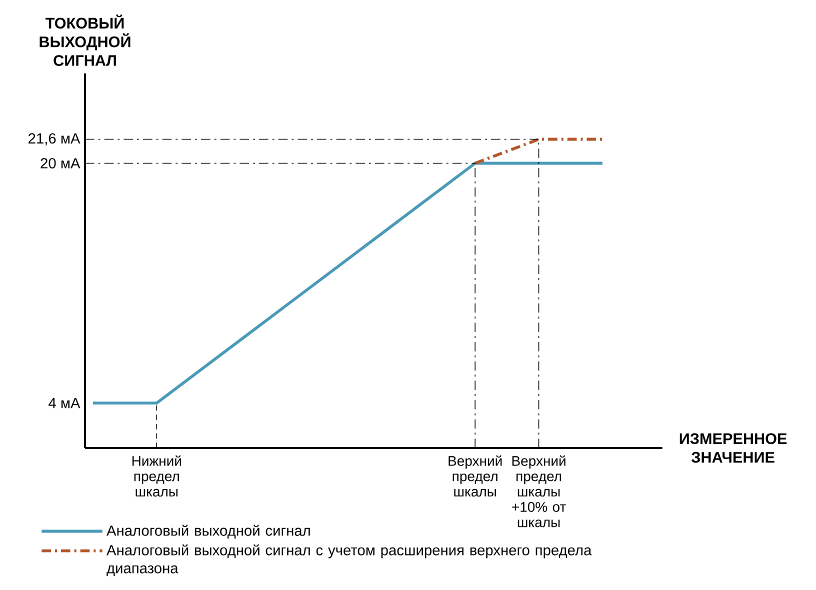 The image size is (816, 590). I want to click on y-axis-title: ТОКОВЫЙ ВЫХОДНОЙ СИГНАЛ, so click(85, 40).